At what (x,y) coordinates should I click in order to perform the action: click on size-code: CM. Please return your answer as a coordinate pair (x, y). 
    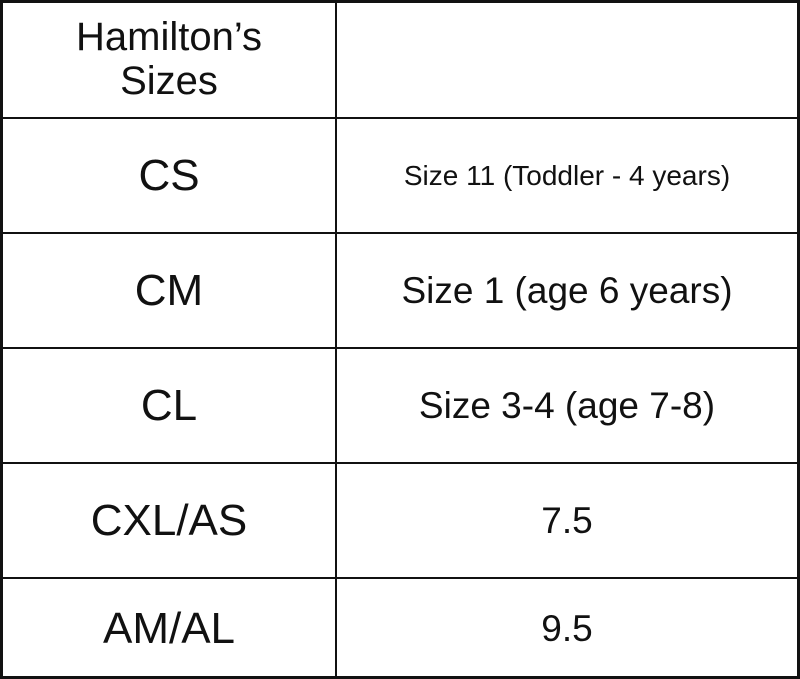
    Looking at the image, I should click on (169, 290).